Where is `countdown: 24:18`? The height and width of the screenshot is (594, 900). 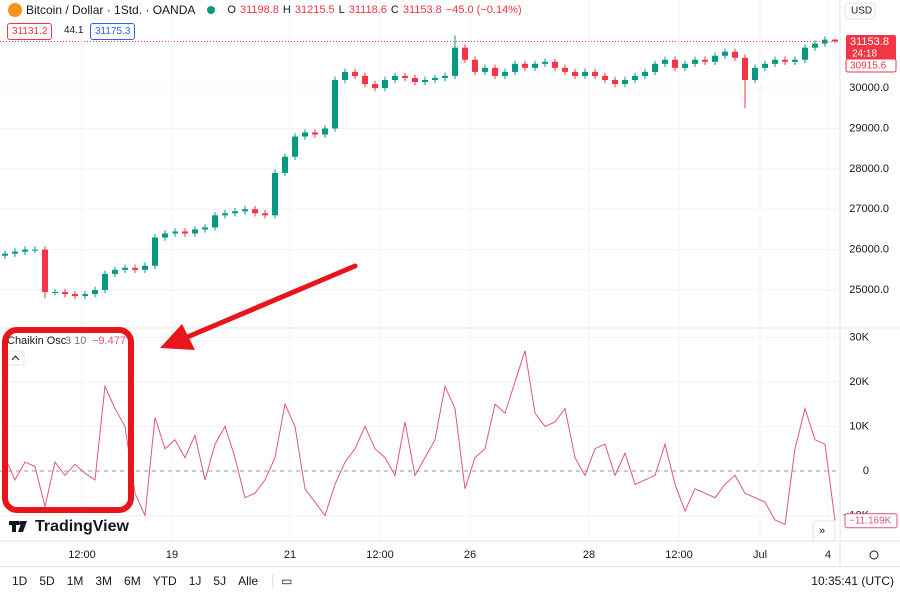 countdown: 24:18 is located at coordinates (864, 54).